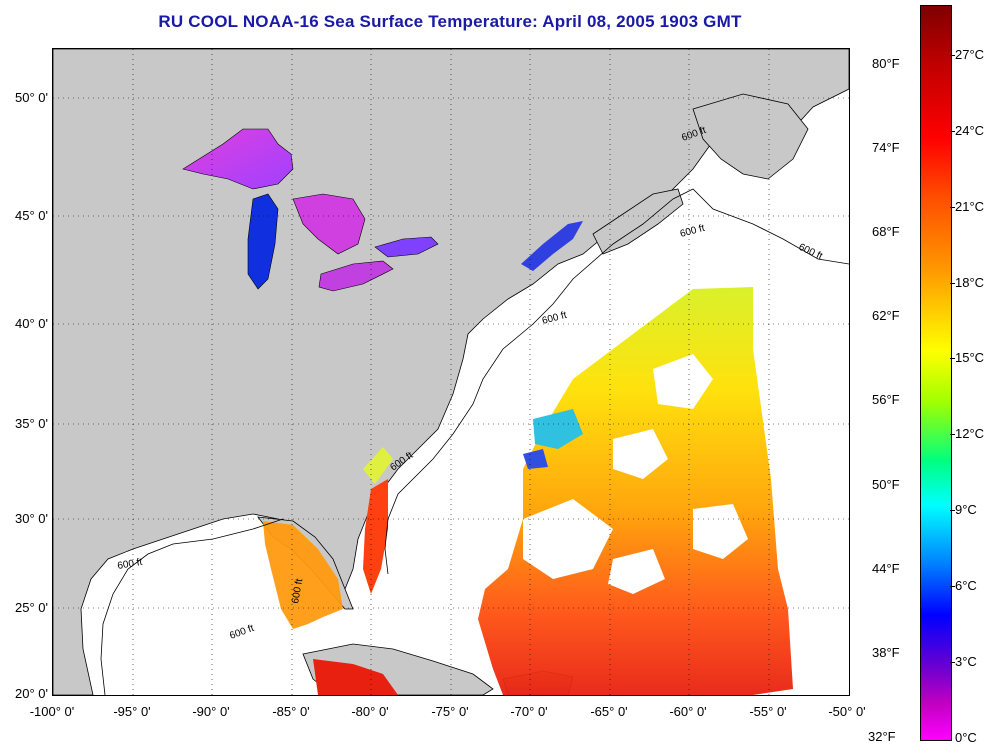  What do you see at coordinates (238, 159) in the screenshot?
I see `lake-superior` at bounding box center [238, 159].